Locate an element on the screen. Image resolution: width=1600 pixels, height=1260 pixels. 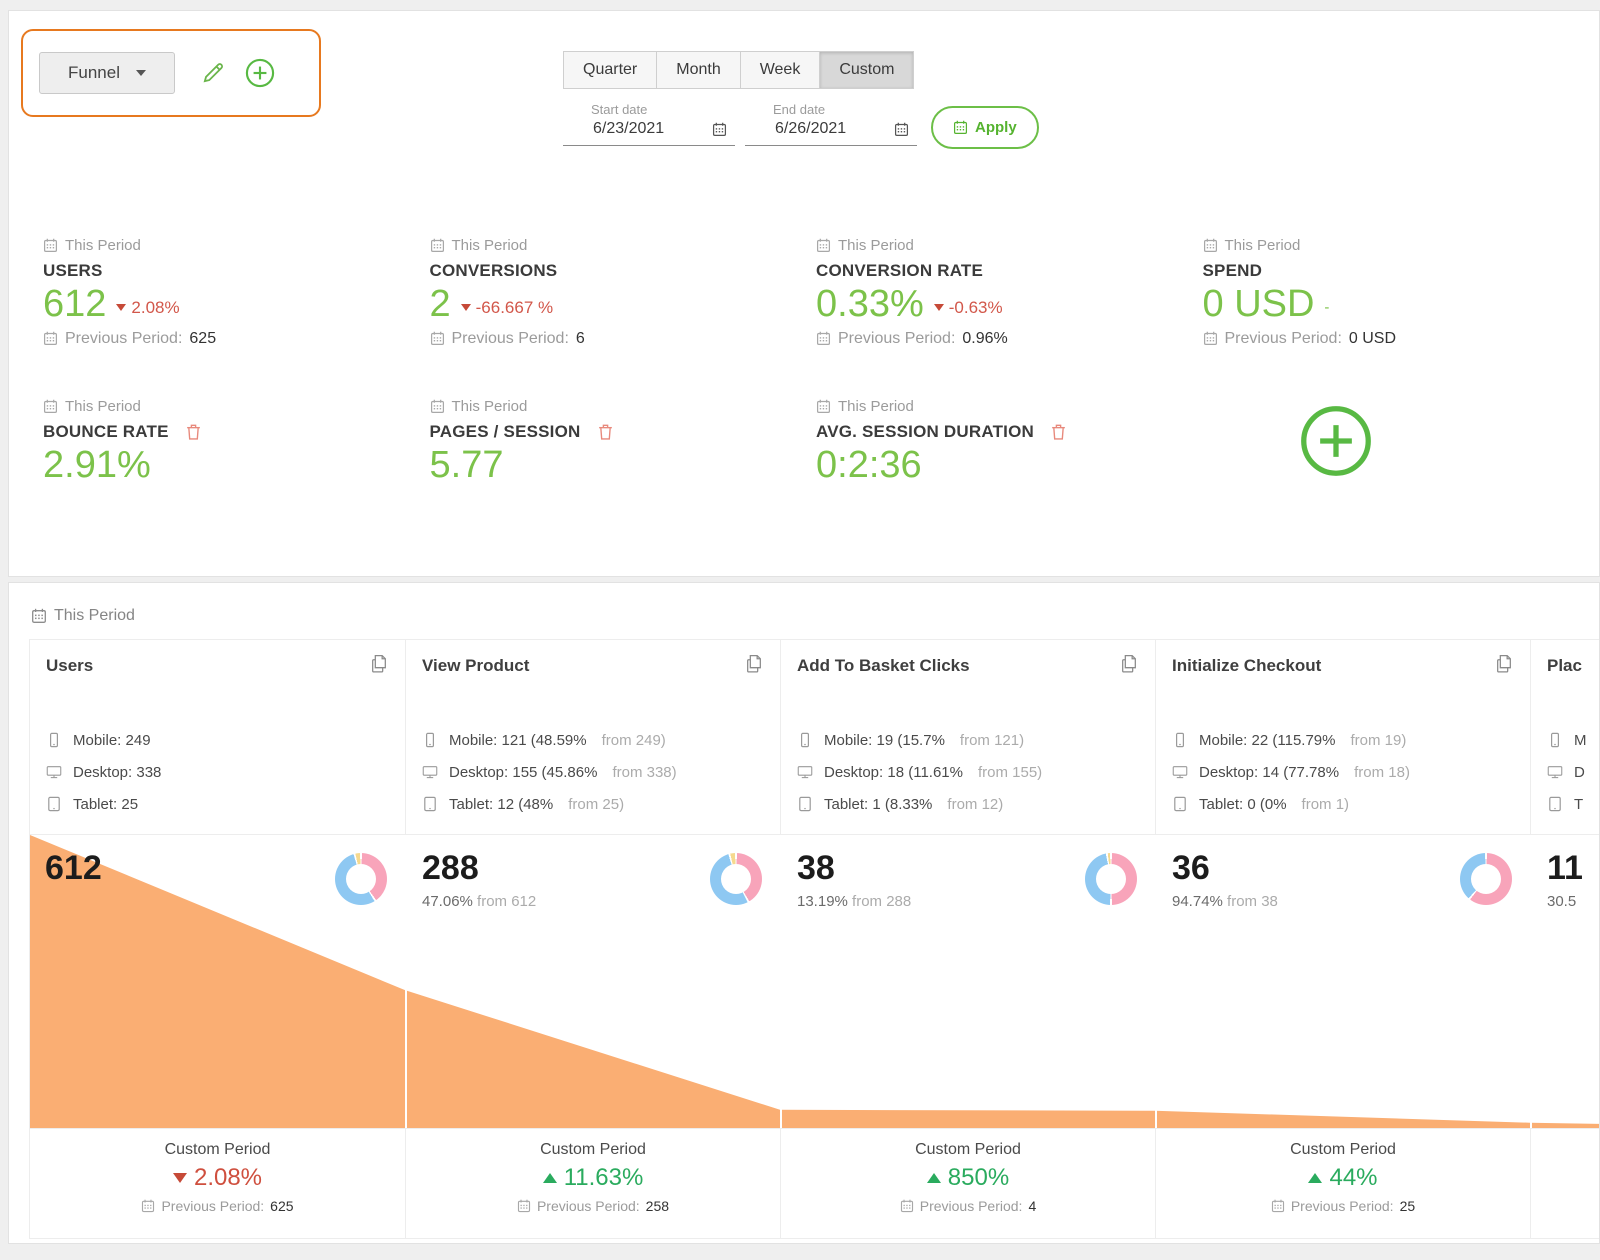
device-row-desktop: Desktop: 155 (45.86% from 338) is located at coordinates (593, 772).